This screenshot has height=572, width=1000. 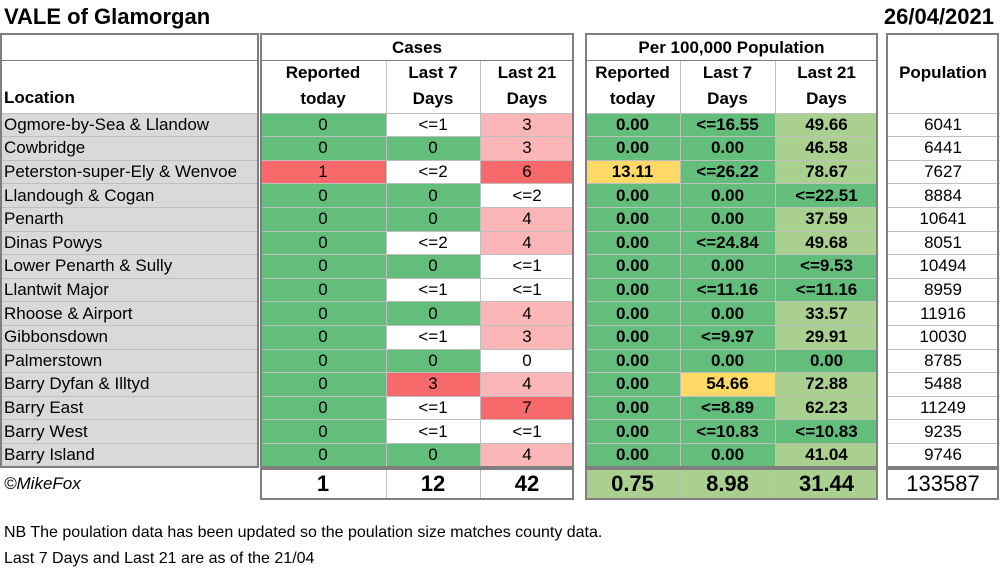 I want to click on population-cell: 8051, so click(x=943, y=242).